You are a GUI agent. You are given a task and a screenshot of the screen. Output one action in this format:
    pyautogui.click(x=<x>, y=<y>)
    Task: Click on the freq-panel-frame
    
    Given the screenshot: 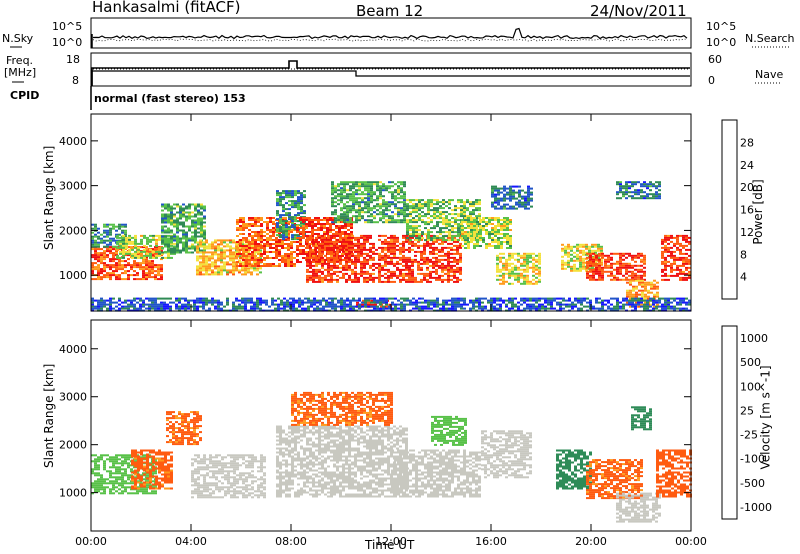 What is the action you would take?
    pyautogui.click(x=391, y=69)
    